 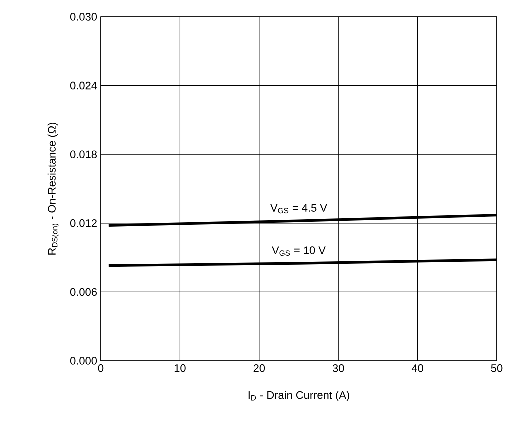 What do you see at coordinates (260, 368) in the screenshot?
I see `x-tick-label: 20` at bounding box center [260, 368].